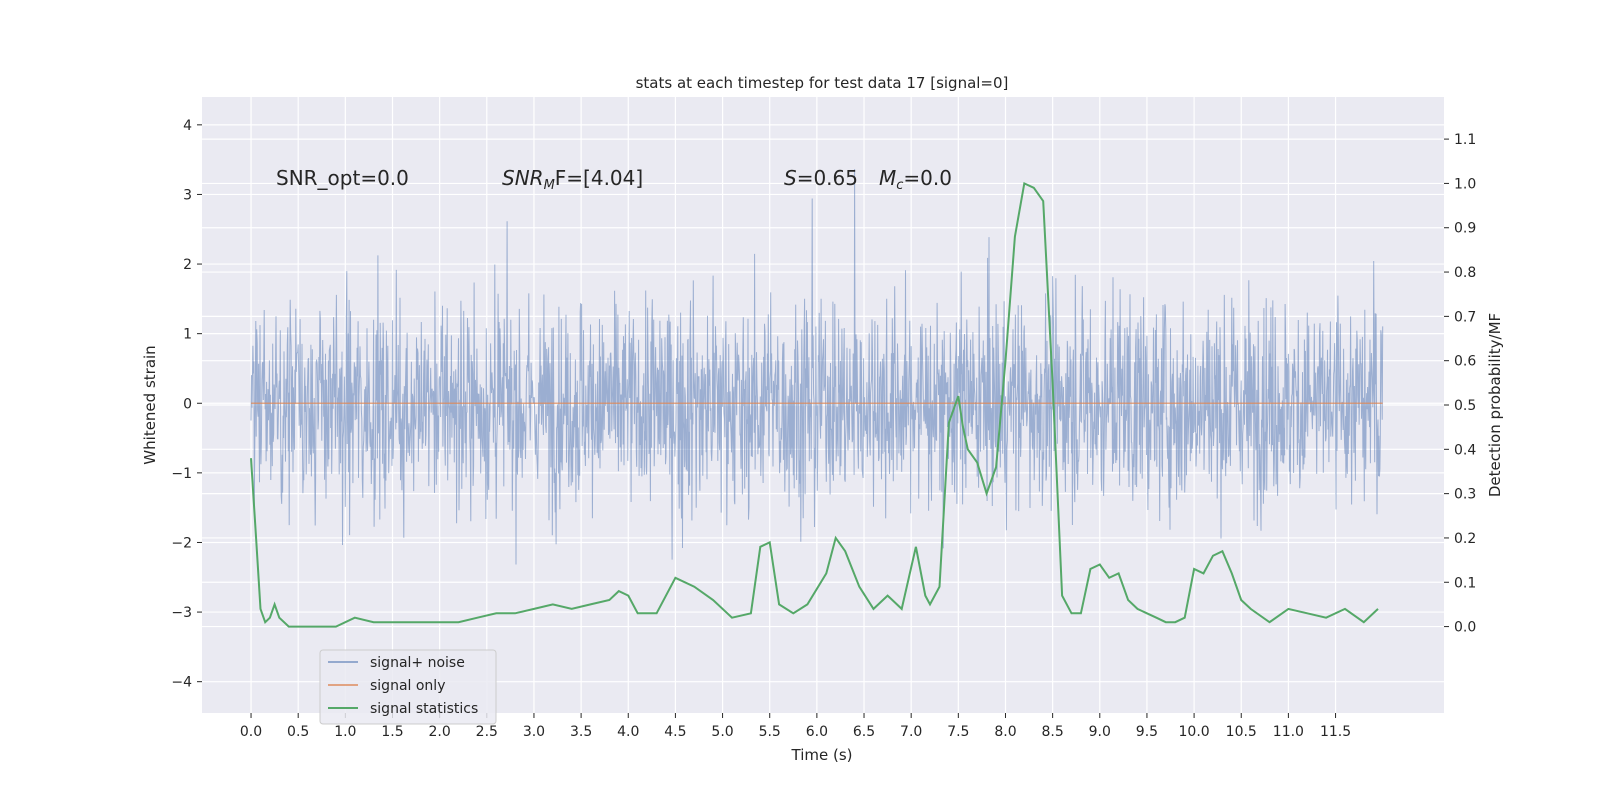  I want to click on left-y-tick-label-6: 2, so click(187, 265).